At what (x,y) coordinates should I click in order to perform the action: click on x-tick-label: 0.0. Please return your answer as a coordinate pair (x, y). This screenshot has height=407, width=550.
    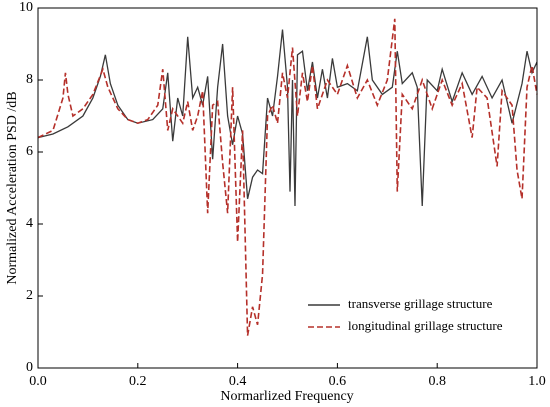
    Looking at the image, I should click on (38, 381).